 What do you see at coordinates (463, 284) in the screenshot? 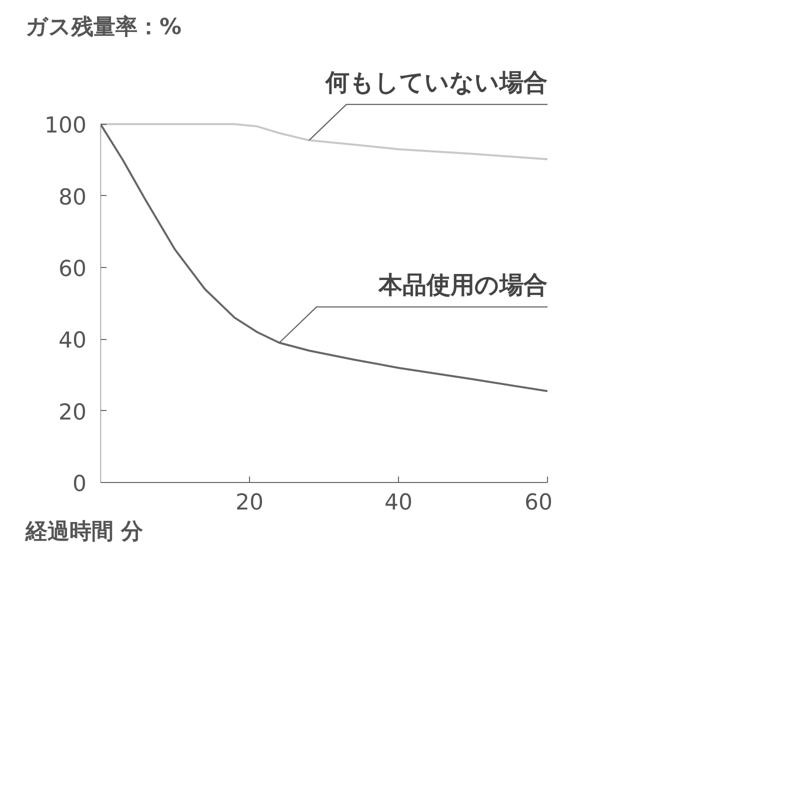
I see `annotation: 本品使用の場合` at bounding box center [463, 284].